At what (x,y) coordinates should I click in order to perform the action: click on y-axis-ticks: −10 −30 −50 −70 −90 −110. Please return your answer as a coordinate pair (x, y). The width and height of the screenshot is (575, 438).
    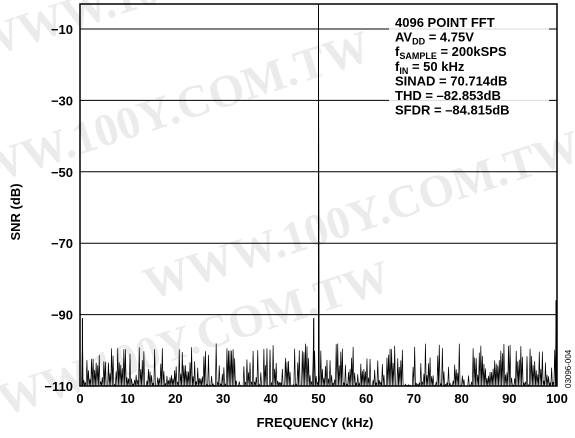
    Looking at the image, I should click on (58, 208).